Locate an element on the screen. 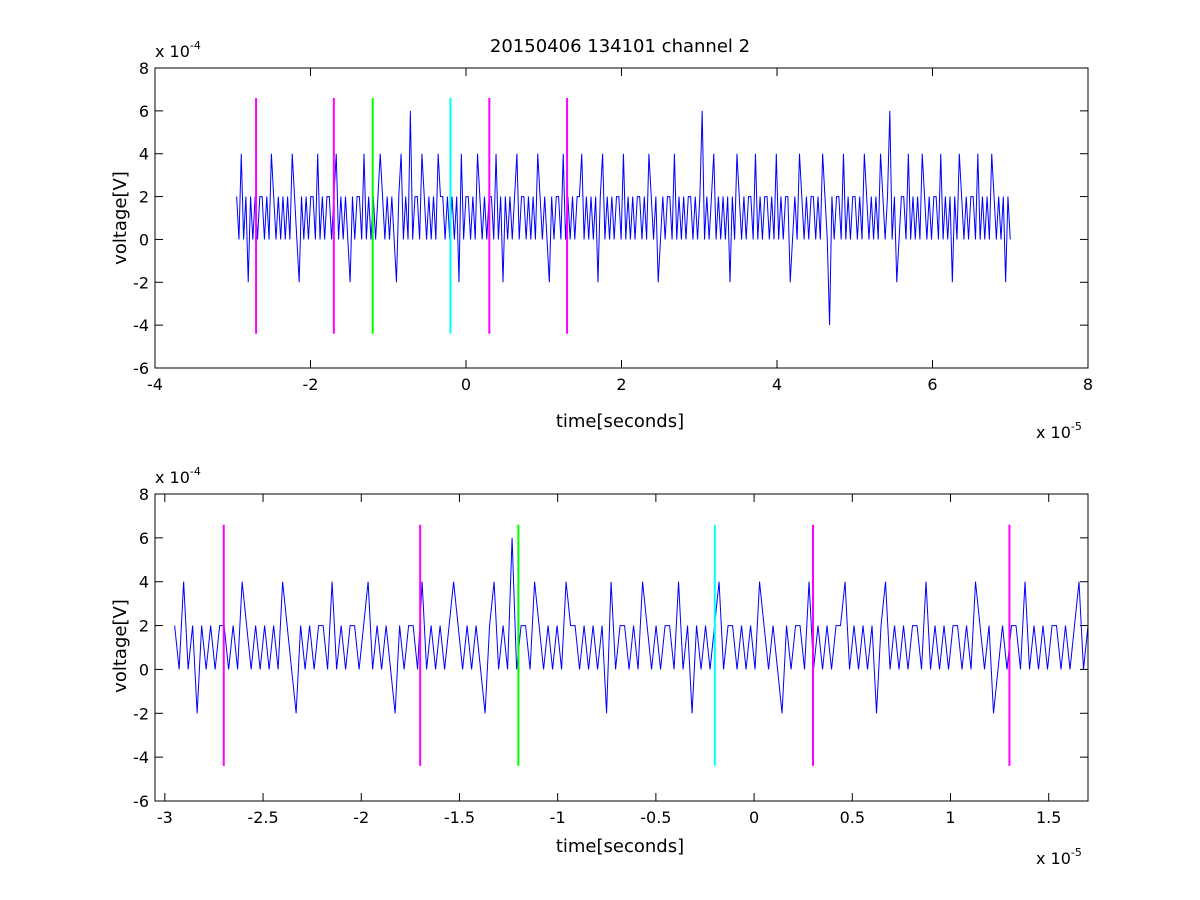 The height and width of the screenshot is (900, 1200). top-x-tick-label: 4 is located at coordinates (777, 384).